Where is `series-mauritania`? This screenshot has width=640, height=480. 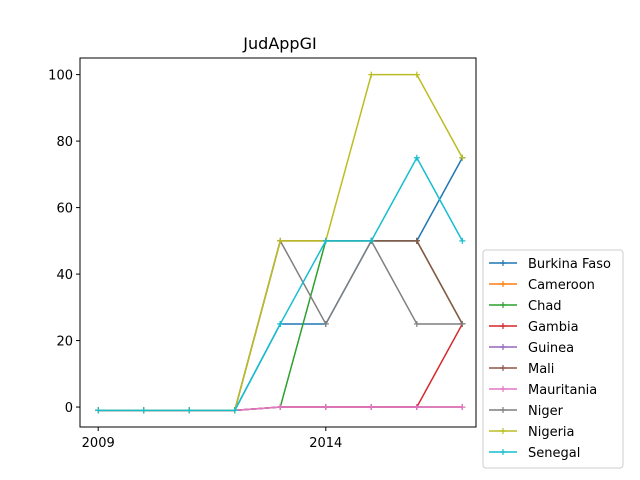 series-mauritania is located at coordinates (280, 409).